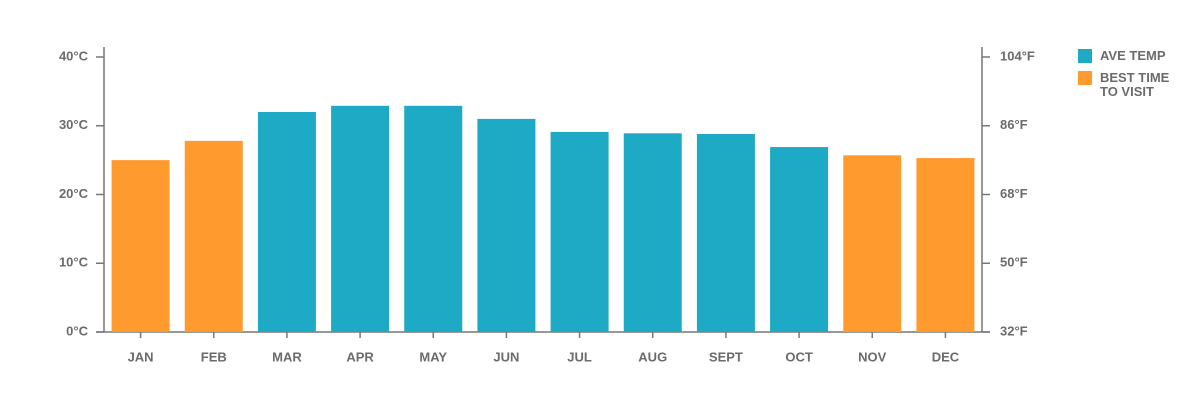 The height and width of the screenshot is (400, 1200). Describe the element at coordinates (946, 356) in the screenshot. I see `x-tick-label: DEC` at that location.